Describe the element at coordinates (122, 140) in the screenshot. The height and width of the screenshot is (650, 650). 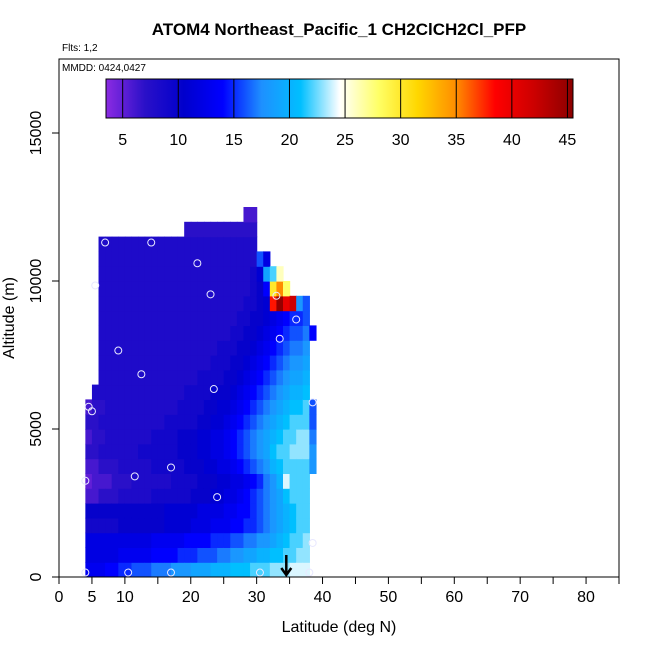
I see `colorbar-tick-label: 5` at that location.